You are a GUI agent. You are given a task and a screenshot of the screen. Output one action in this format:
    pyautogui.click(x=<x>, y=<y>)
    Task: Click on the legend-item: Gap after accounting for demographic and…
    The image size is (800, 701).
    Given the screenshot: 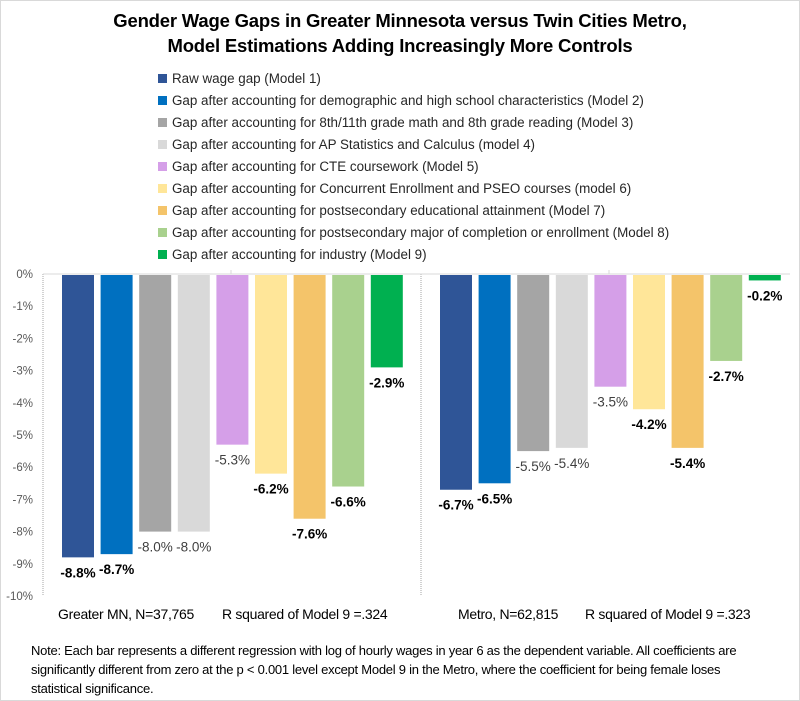 What is the action you would take?
    pyautogui.click(x=413, y=100)
    